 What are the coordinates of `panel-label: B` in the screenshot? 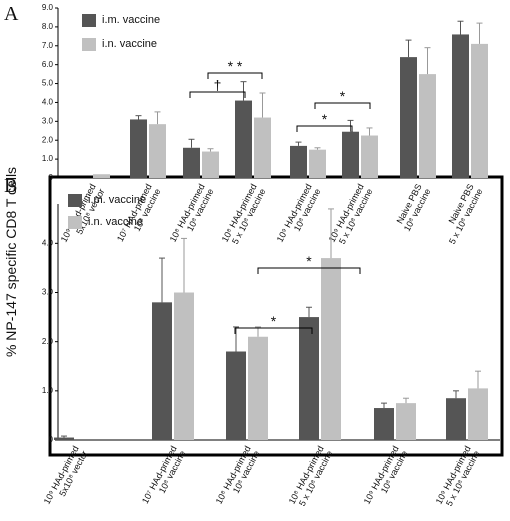 It's located at (10, 186).